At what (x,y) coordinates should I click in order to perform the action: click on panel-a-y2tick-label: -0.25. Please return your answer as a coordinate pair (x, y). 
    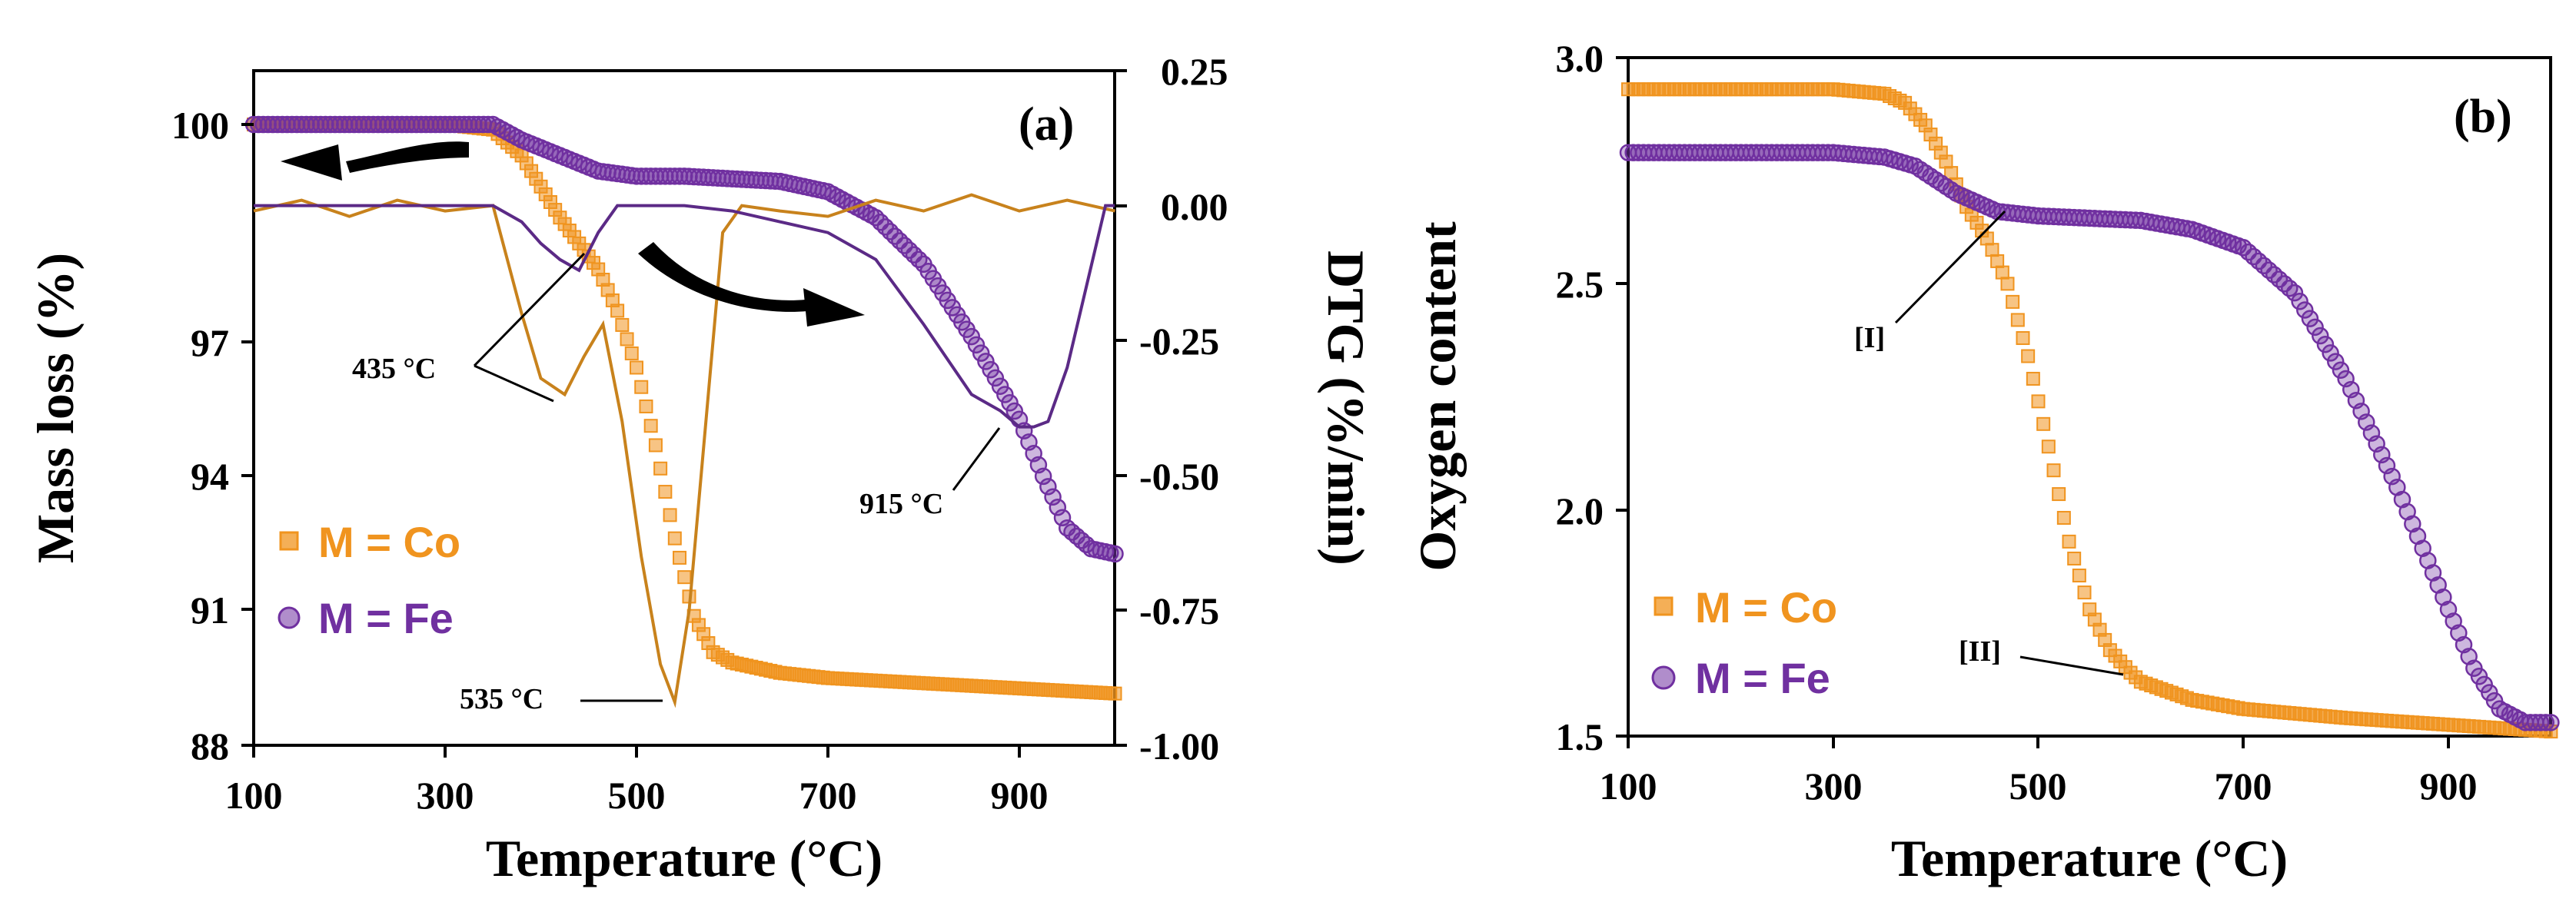
    Looking at the image, I should click on (1179, 341).